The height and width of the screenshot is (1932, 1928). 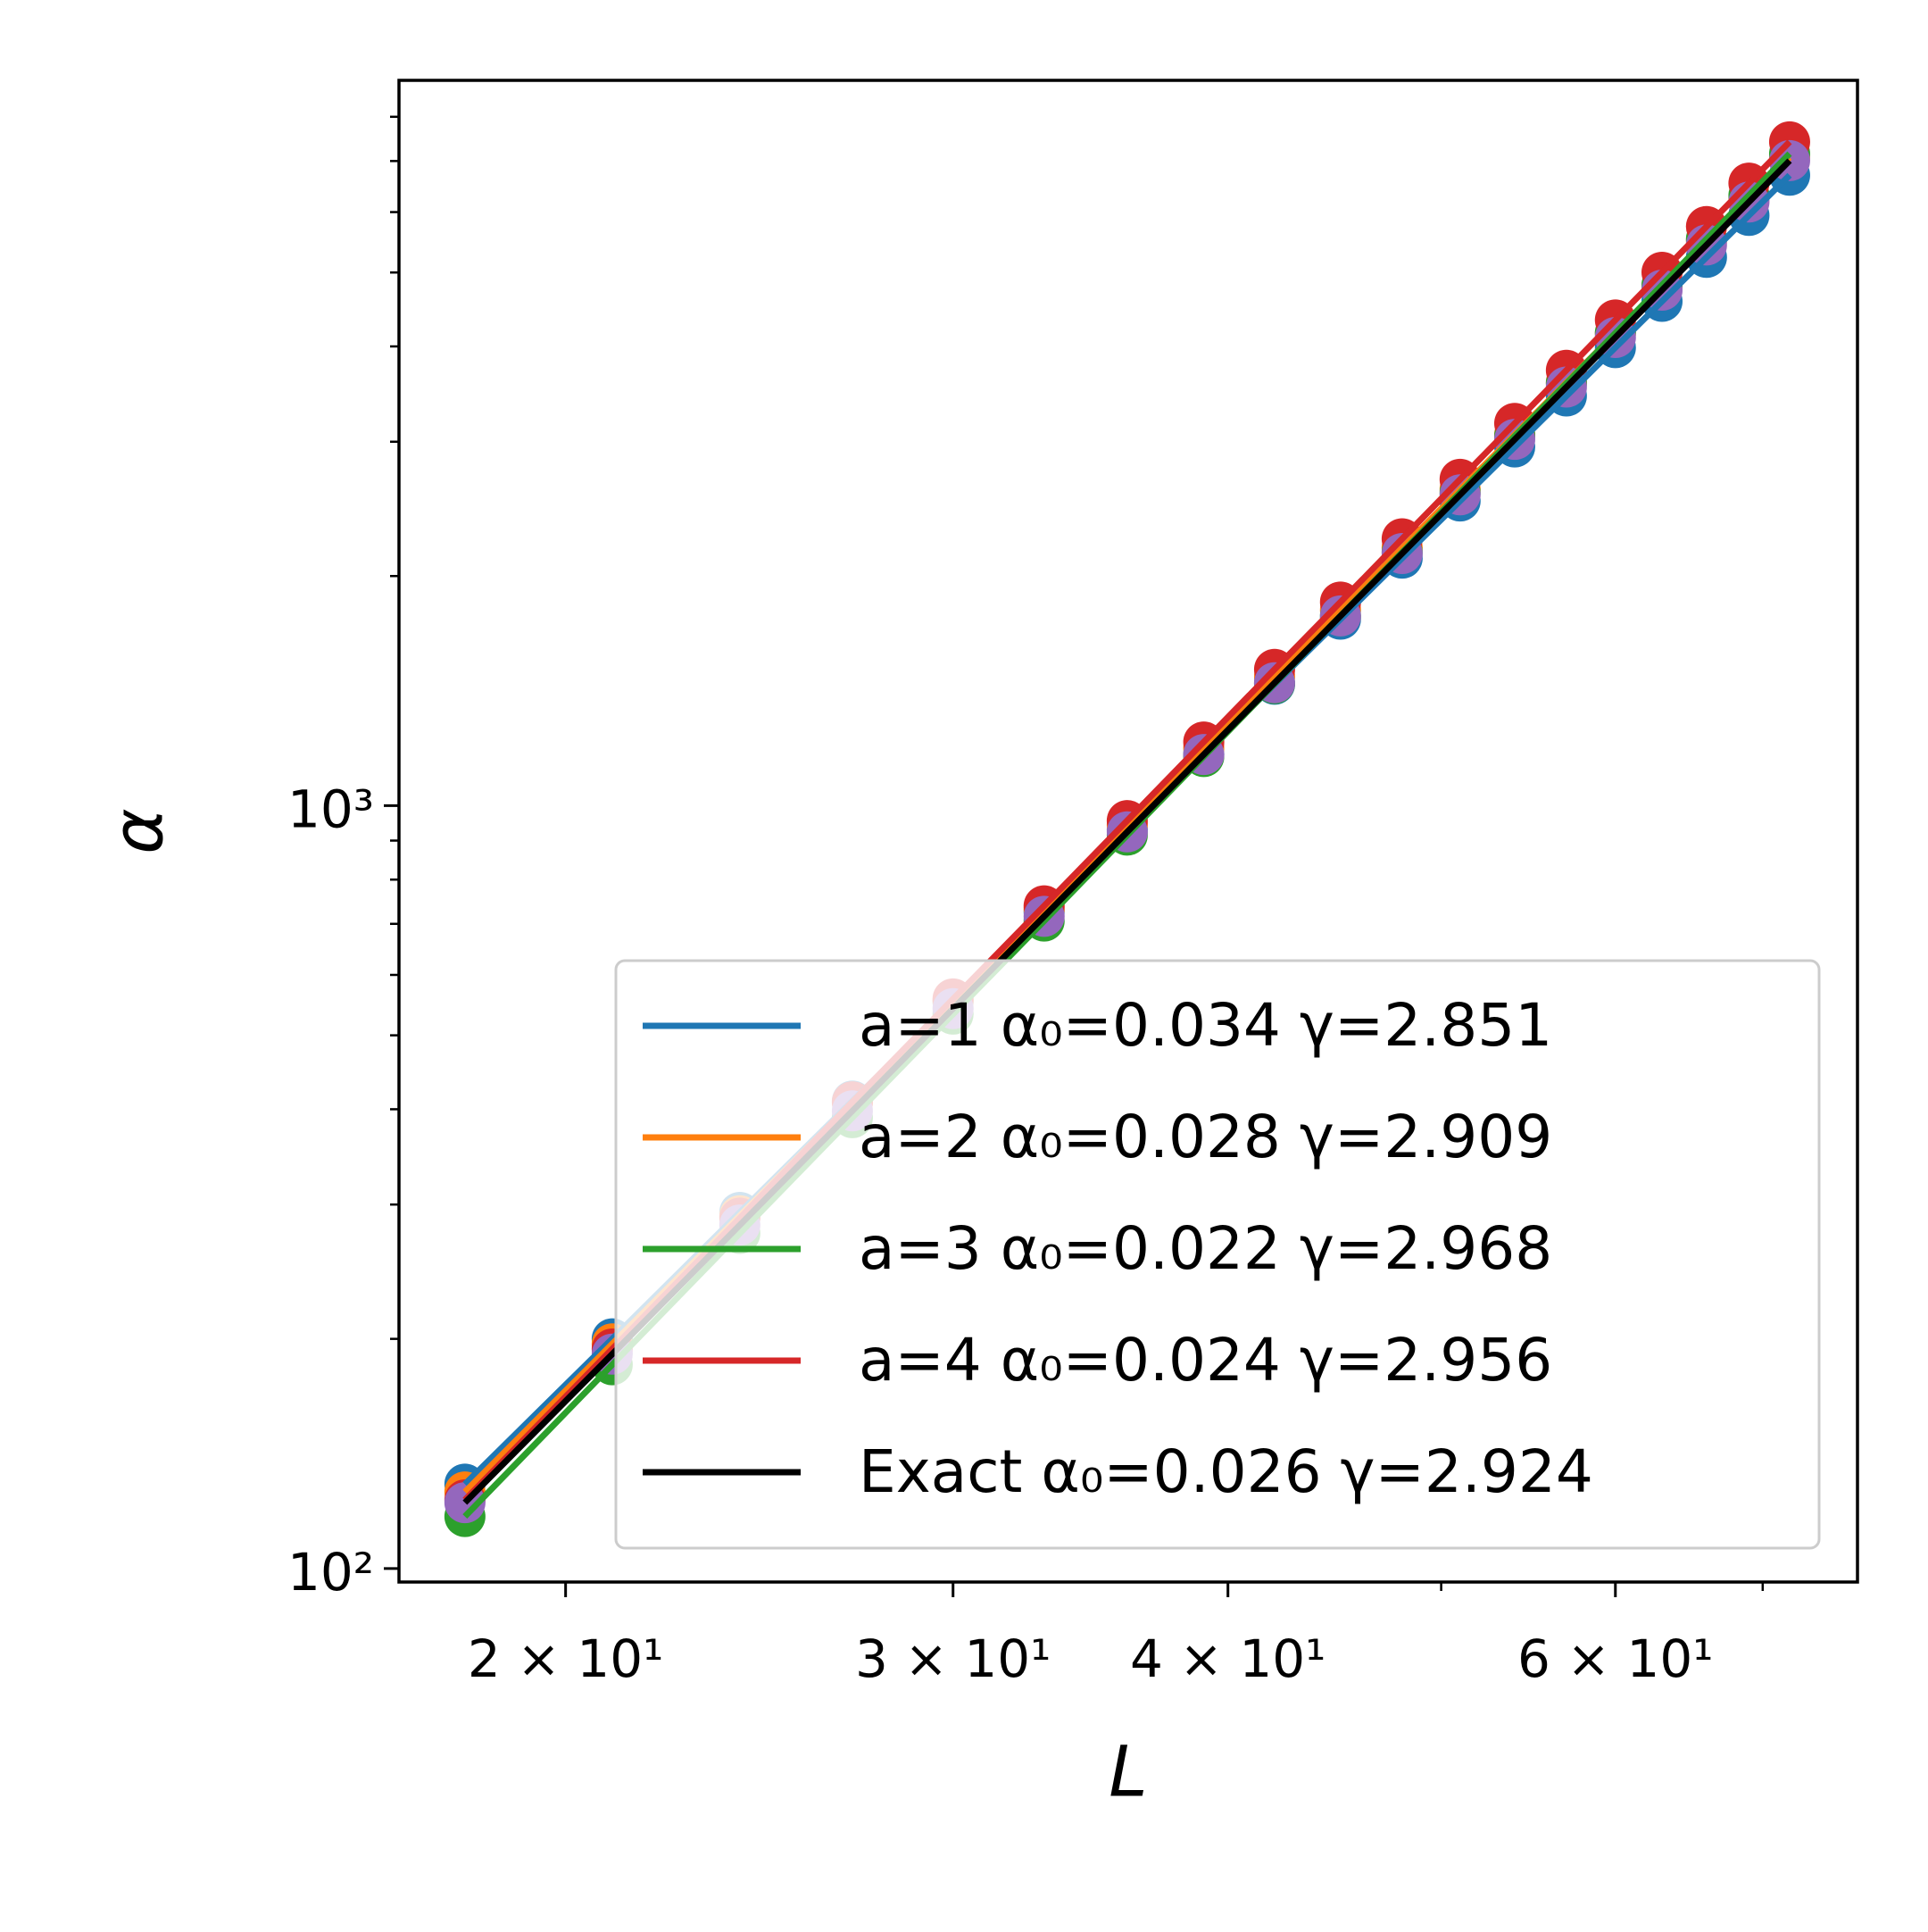 What do you see at coordinates (138, 831) in the screenshot?
I see `y-axis-label: α` at bounding box center [138, 831].